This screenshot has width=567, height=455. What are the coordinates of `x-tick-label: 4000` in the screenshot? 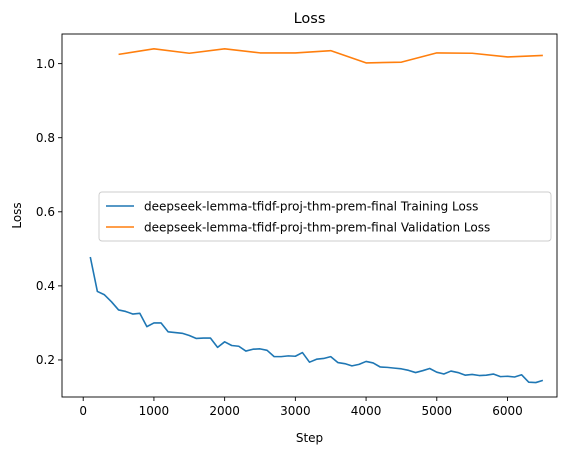 It's located at (366, 411).